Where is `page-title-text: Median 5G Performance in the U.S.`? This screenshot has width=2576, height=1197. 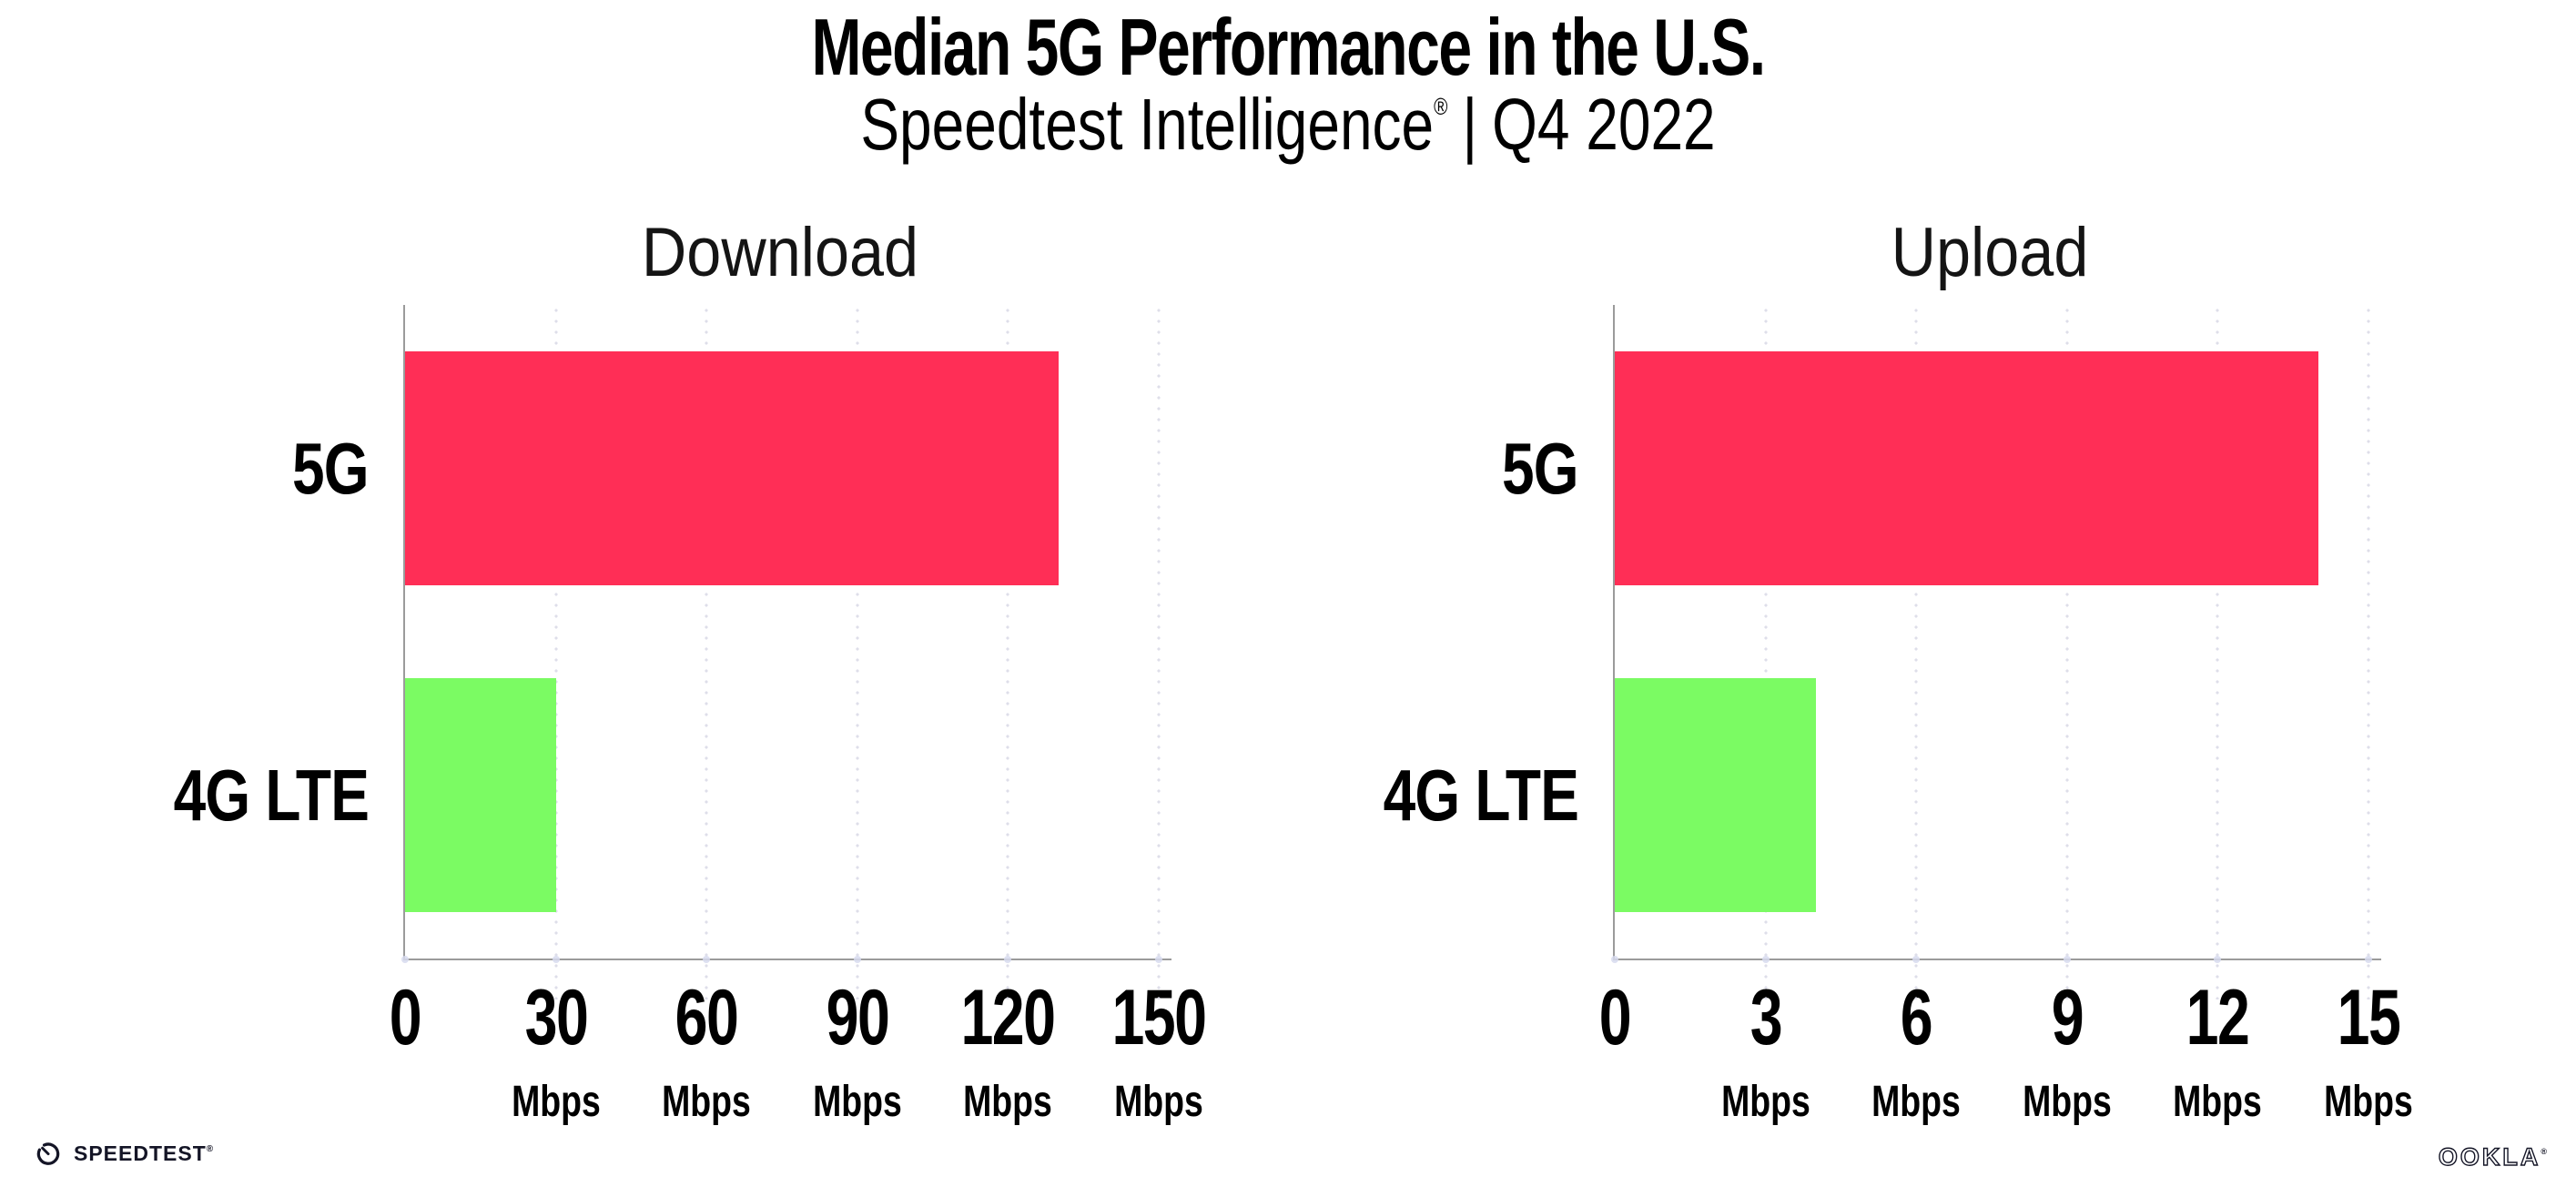
page-title-text: Median 5G Performance in the U.S. is located at coordinates (1288, 47).